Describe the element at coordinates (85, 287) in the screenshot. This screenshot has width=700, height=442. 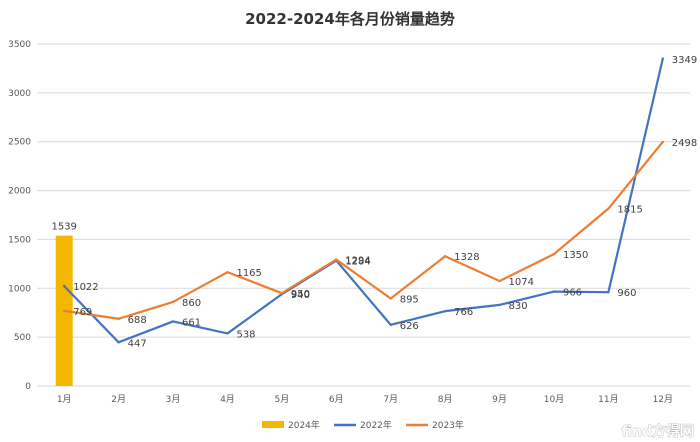
I see `data-label: 1022` at that location.